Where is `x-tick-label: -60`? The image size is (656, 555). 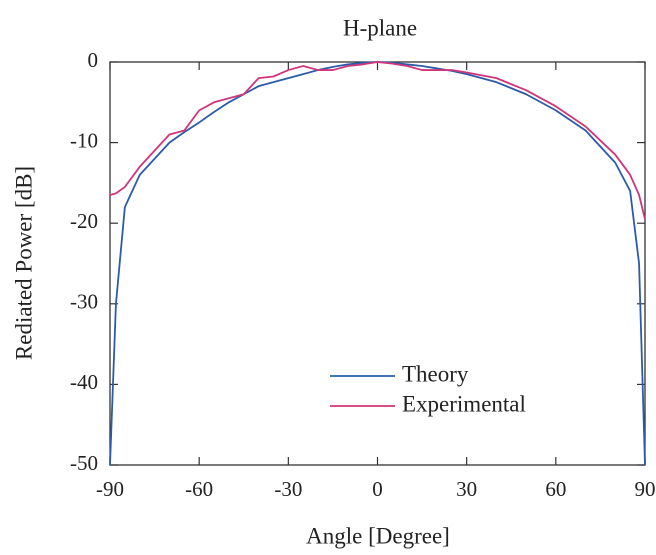
x-tick-label: -60 is located at coordinates (199, 489).